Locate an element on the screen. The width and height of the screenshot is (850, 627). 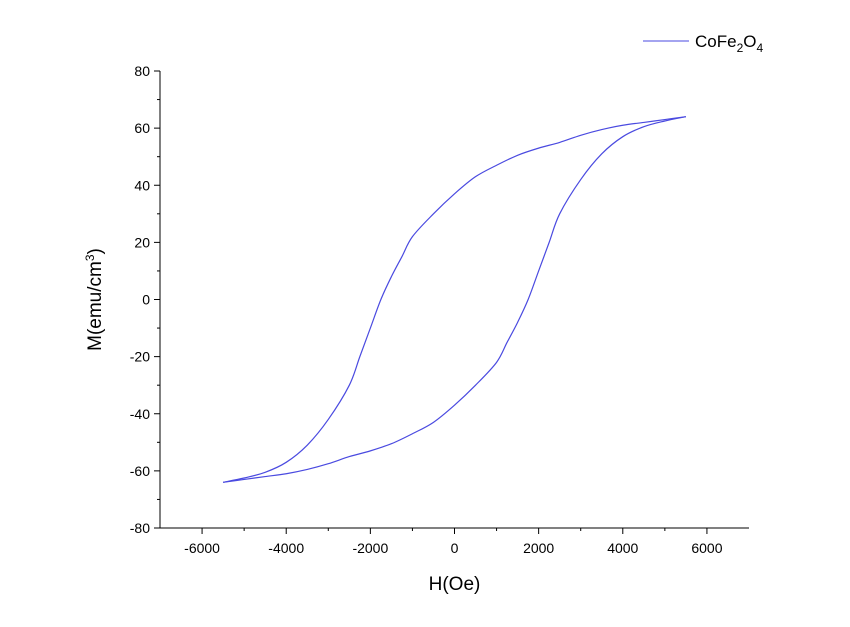
y-tick-label: 40 is located at coordinates (142, 185).